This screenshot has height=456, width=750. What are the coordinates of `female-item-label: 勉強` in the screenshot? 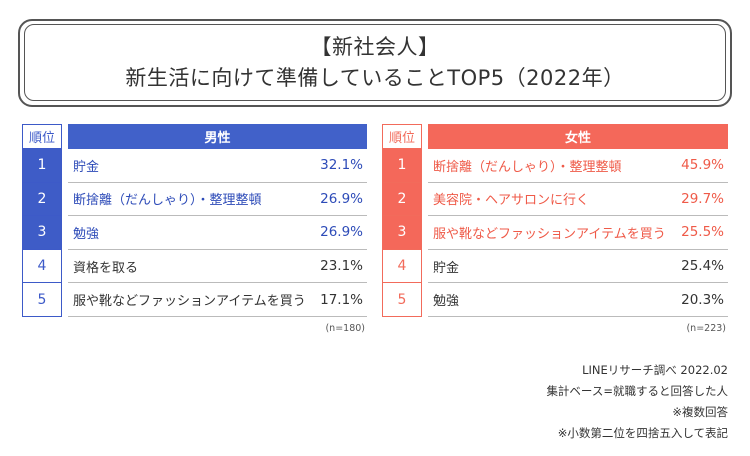 It's located at (446, 302).